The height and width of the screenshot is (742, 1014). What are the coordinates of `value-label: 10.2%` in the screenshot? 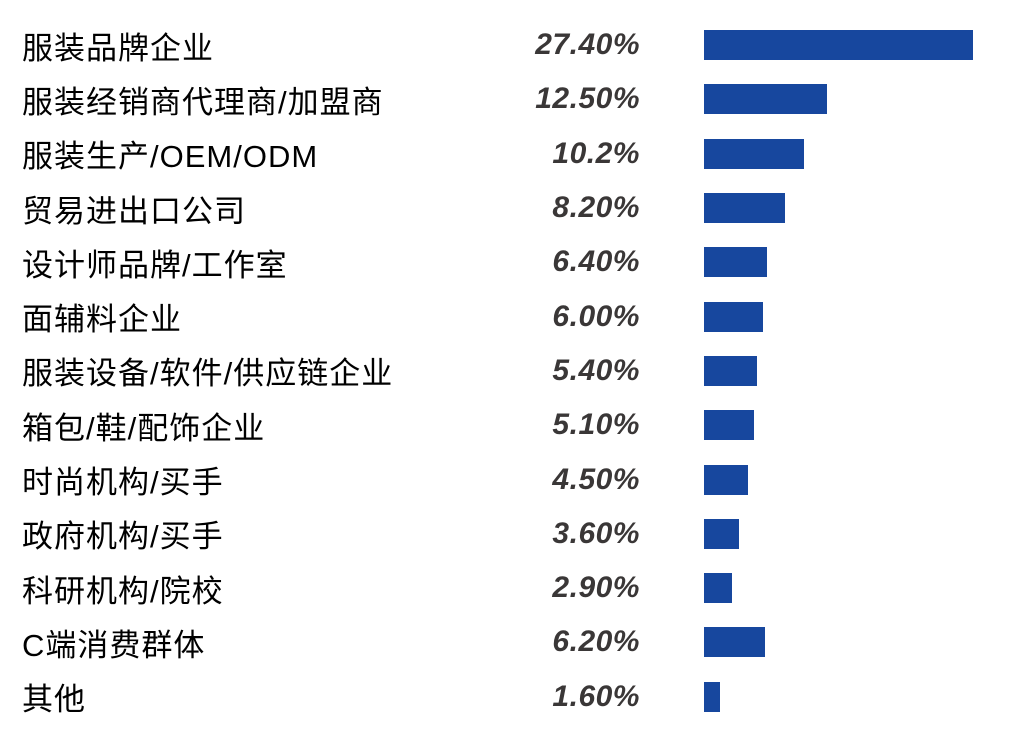 It's located at (596, 153).